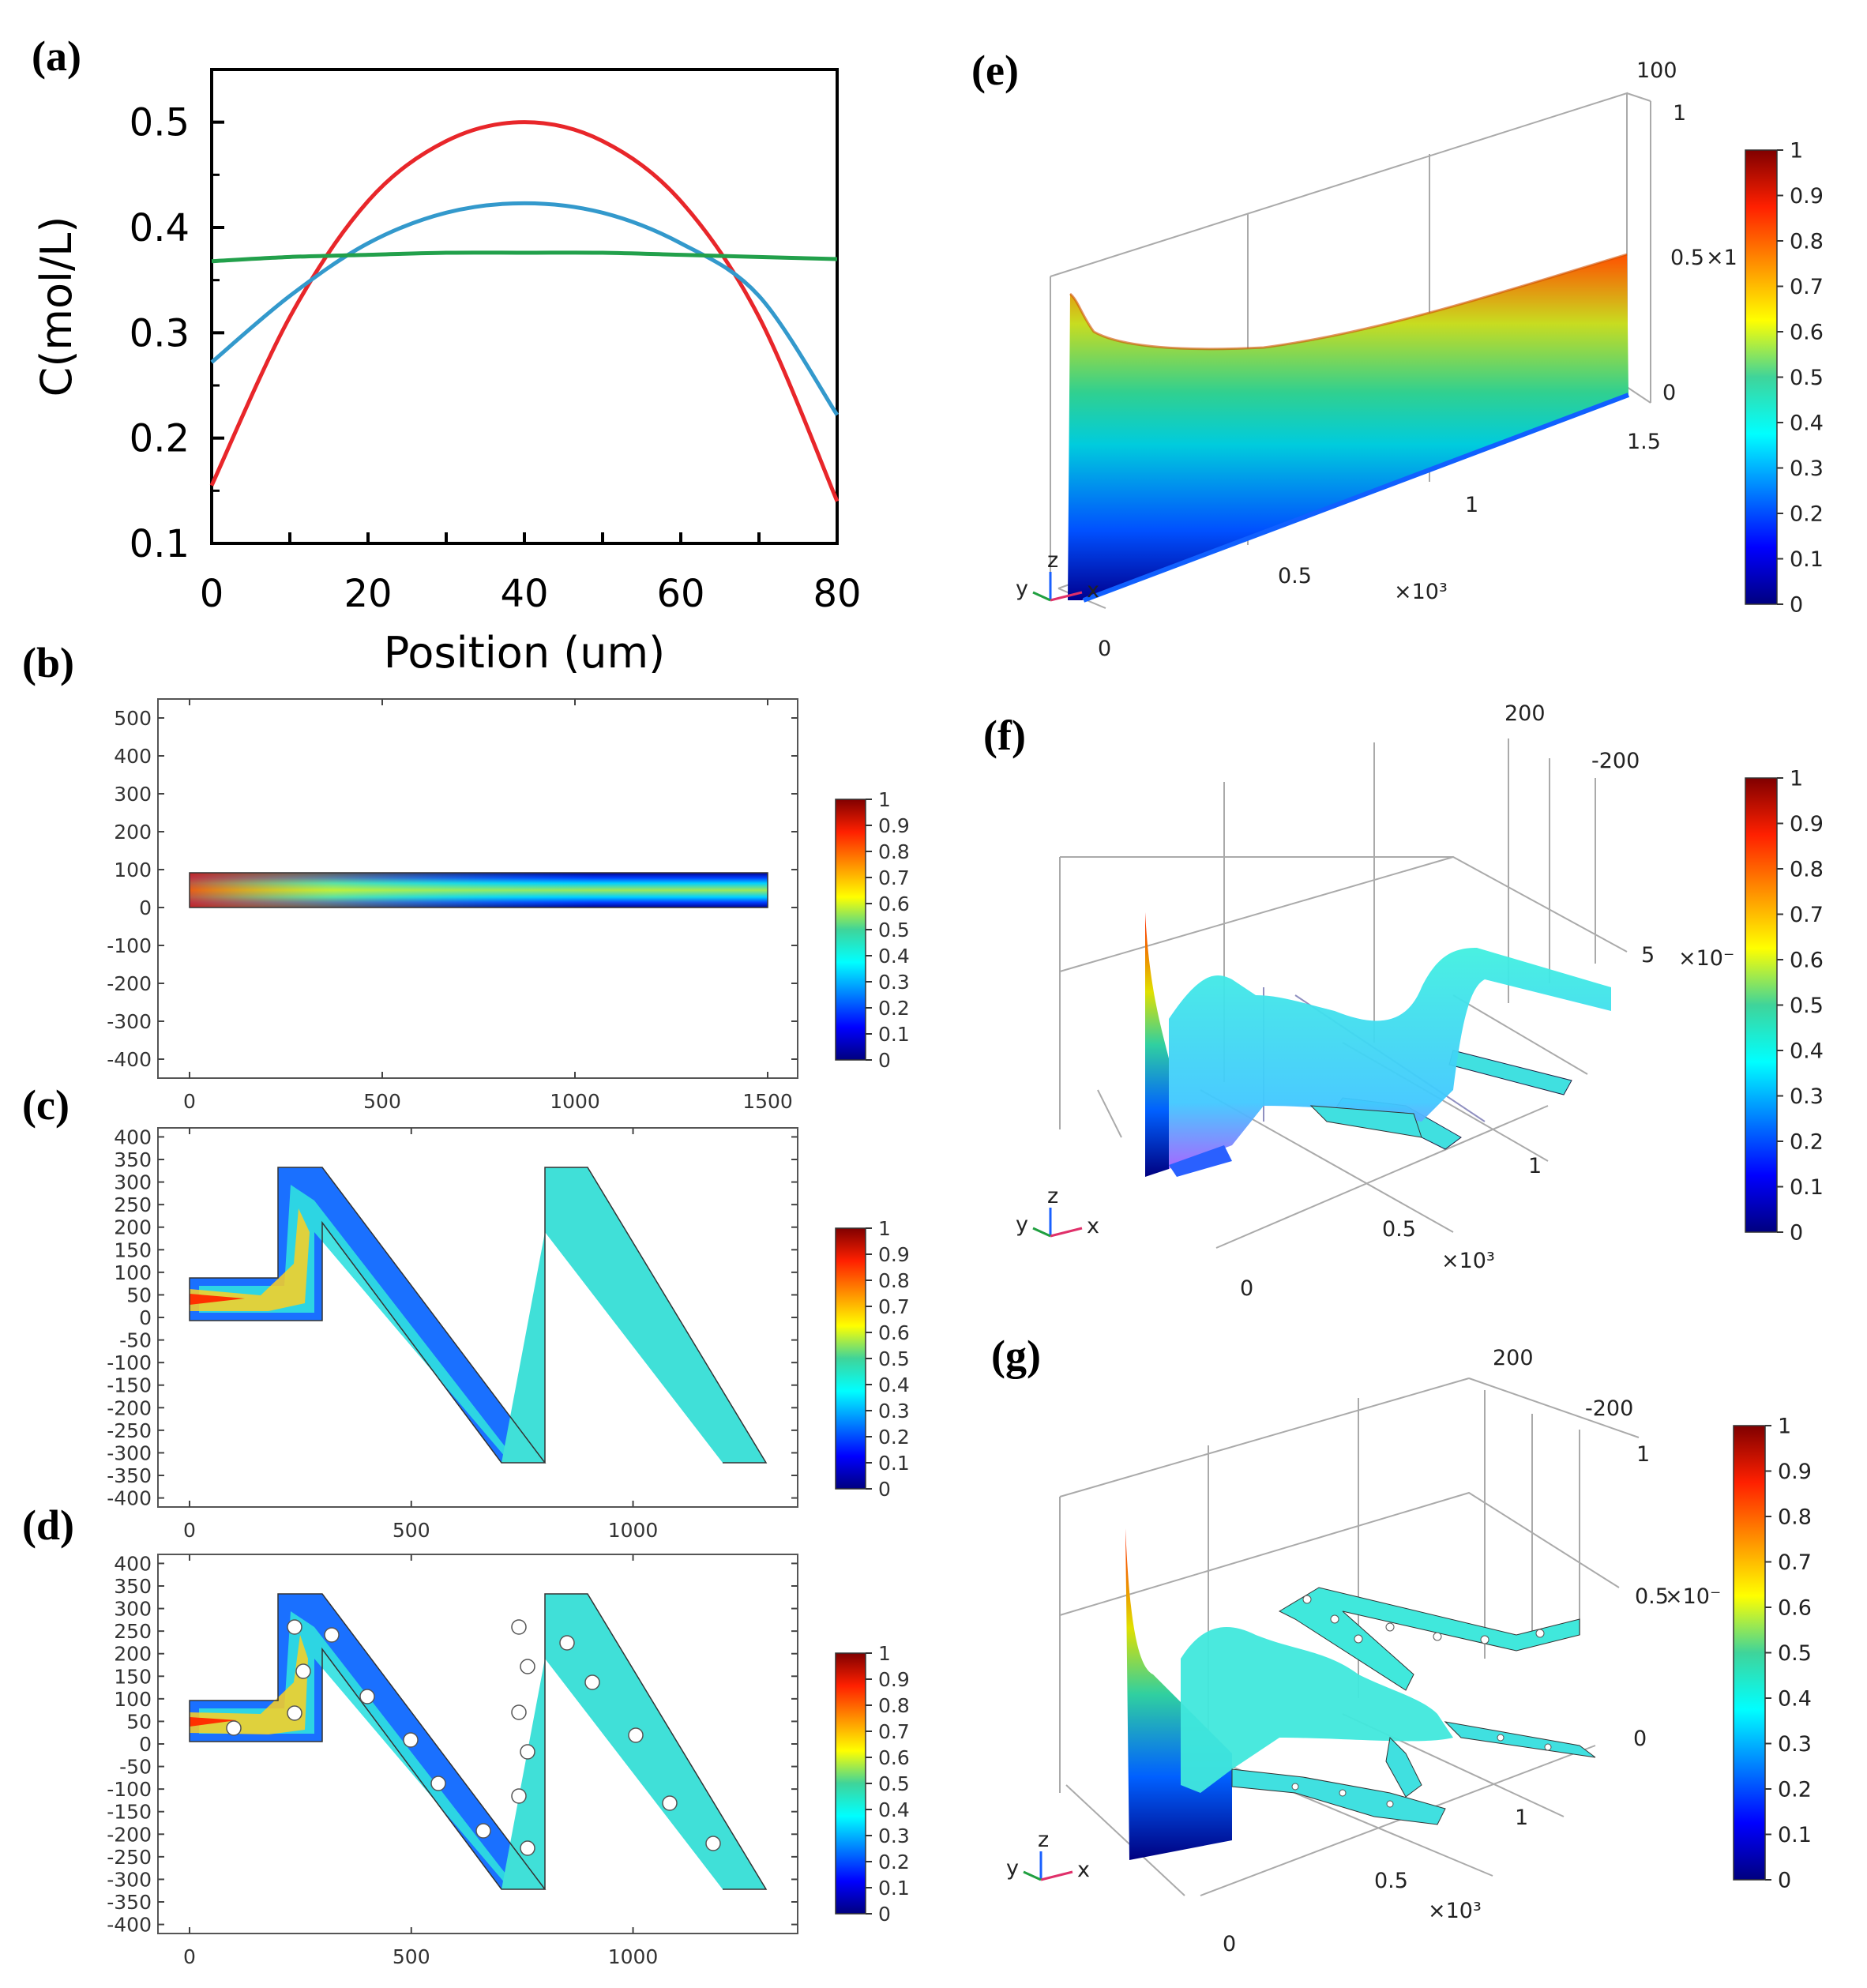 This screenshot has height=1988, width=1867. What do you see at coordinates (411, 1957) in the screenshot?
I see `d-ticks-xtick-label: 500` at bounding box center [411, 1957].